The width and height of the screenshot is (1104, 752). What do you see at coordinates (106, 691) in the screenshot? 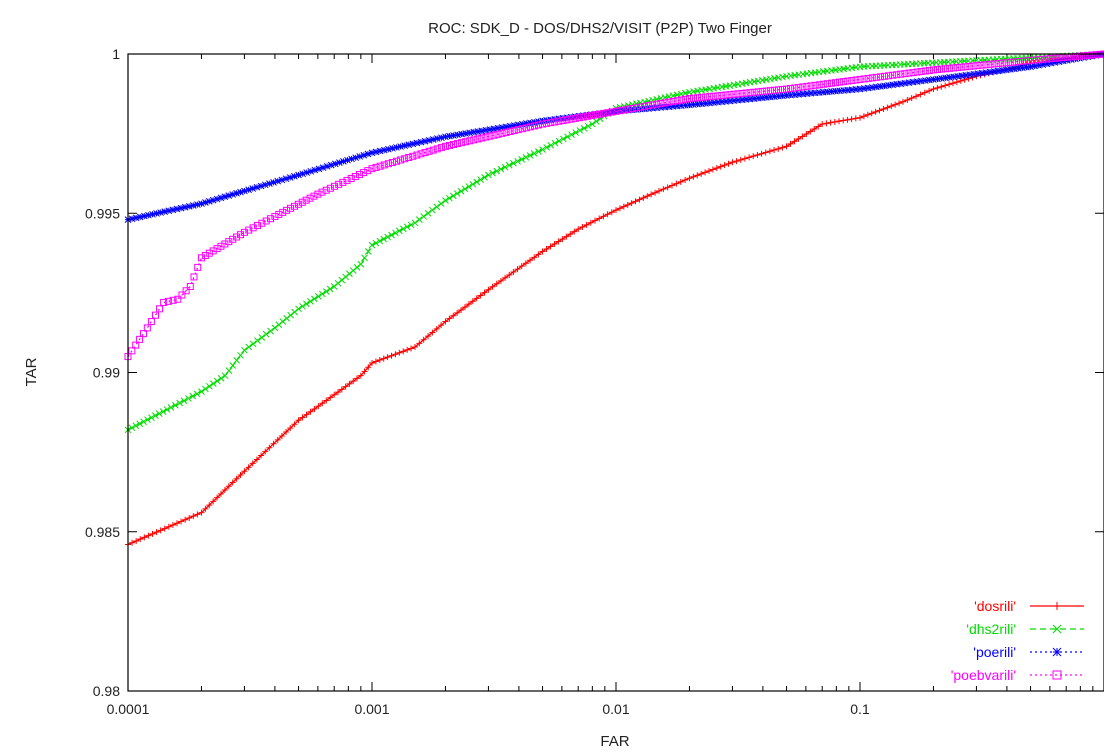
I see `y-tick-label: 0.98` at bounding box center [106, 691].